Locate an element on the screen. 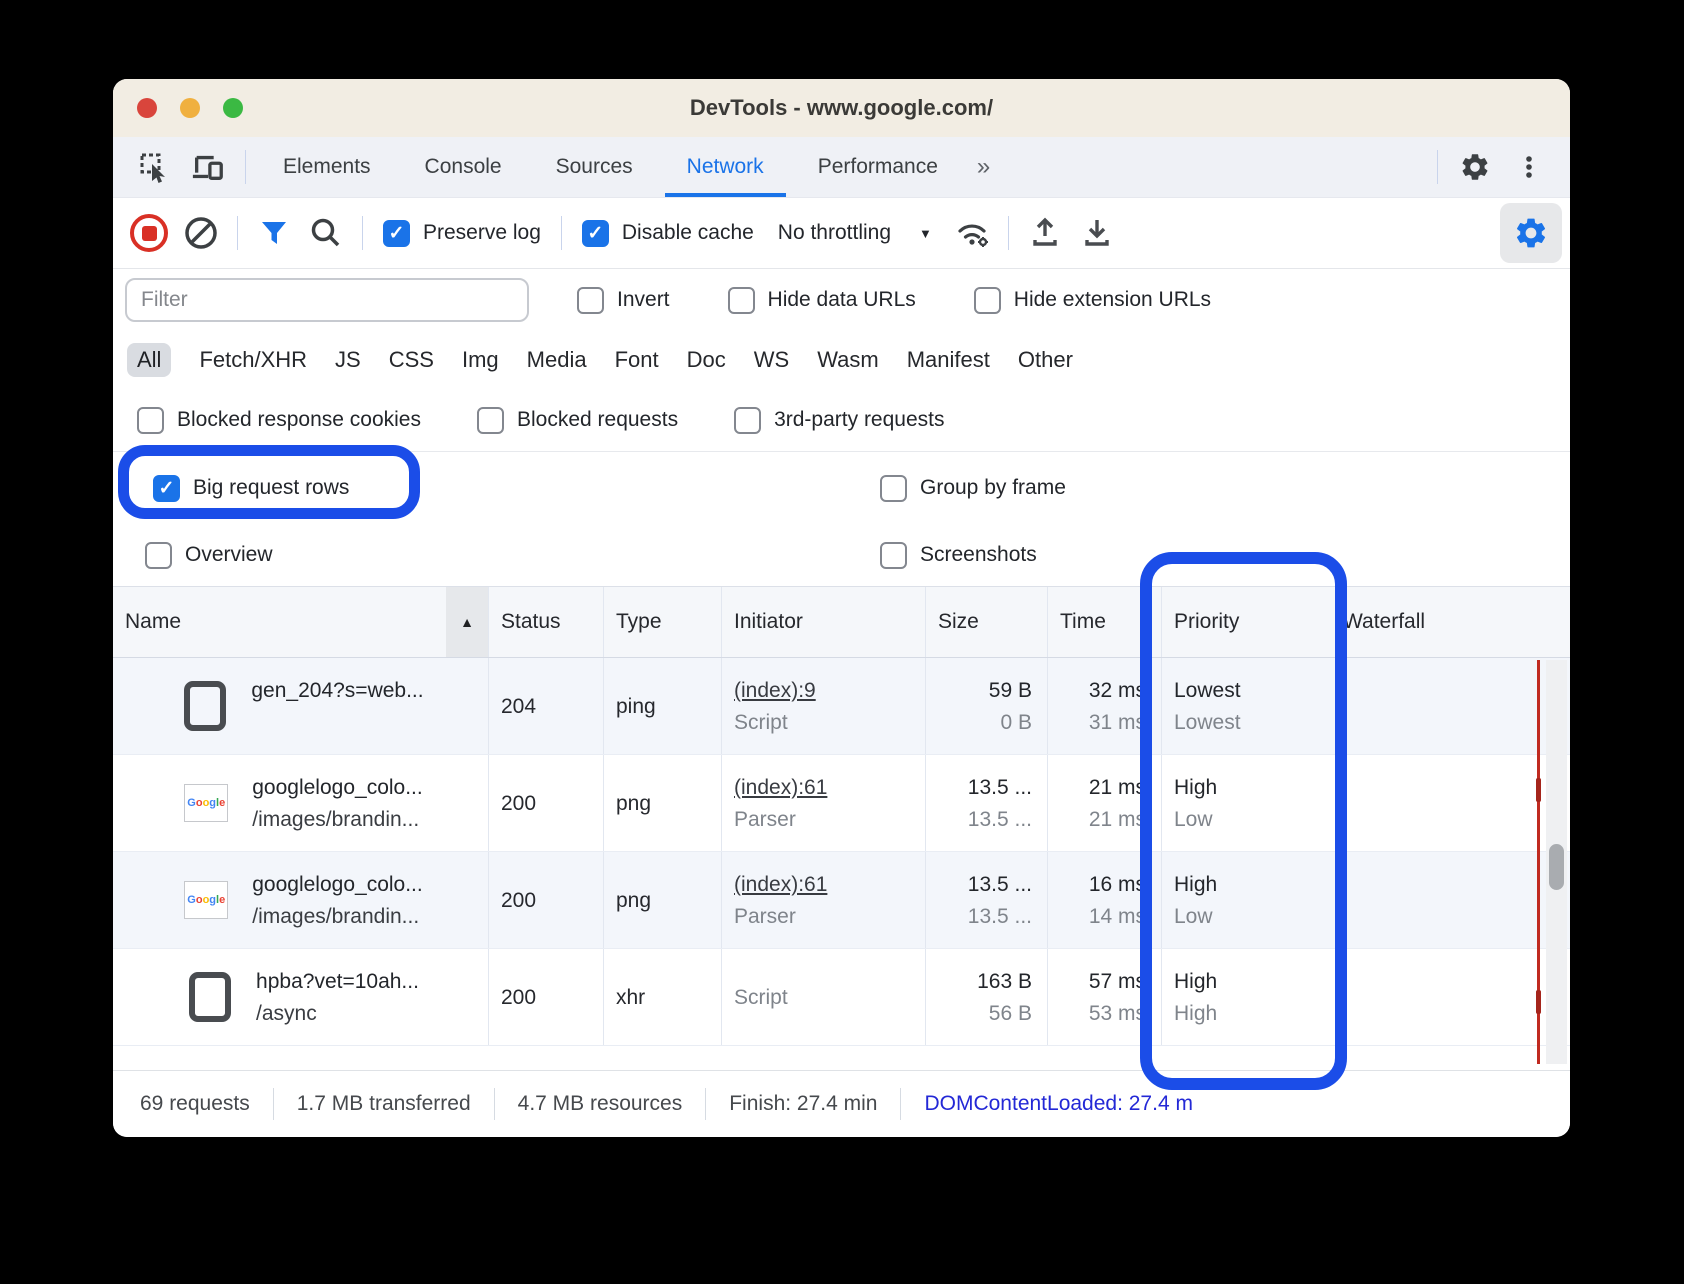 The height and width of the screenshot is (1284, 1684). tab-performance: Performance is located at coordinates (877, 166).